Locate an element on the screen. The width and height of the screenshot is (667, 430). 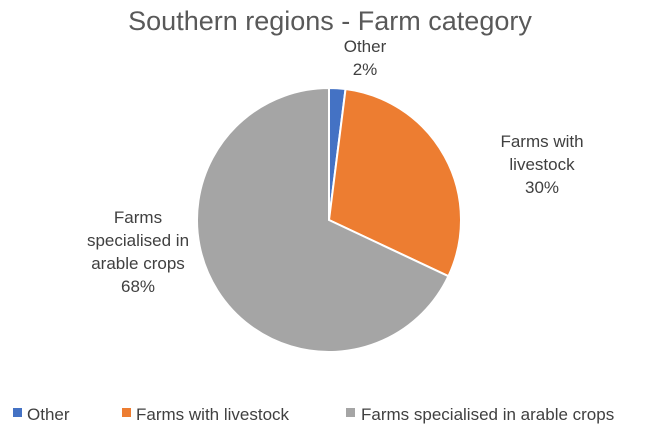
data-label-value: 30% is located at coordinates (542, 187).